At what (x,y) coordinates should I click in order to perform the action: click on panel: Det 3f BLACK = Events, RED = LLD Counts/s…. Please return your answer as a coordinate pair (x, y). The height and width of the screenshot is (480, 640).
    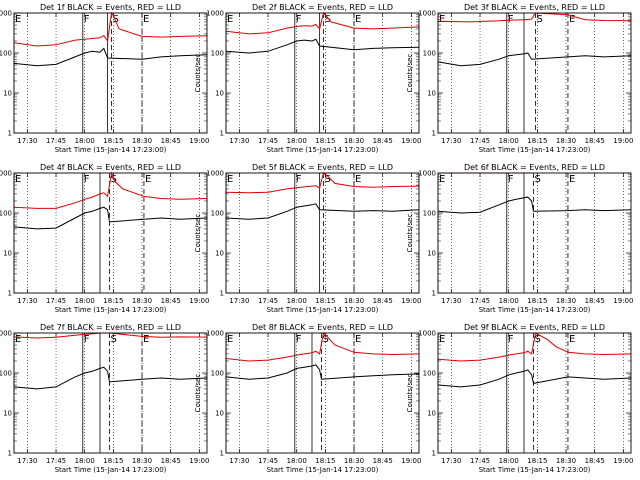
    Looking at the image, I should click on (519, 78).